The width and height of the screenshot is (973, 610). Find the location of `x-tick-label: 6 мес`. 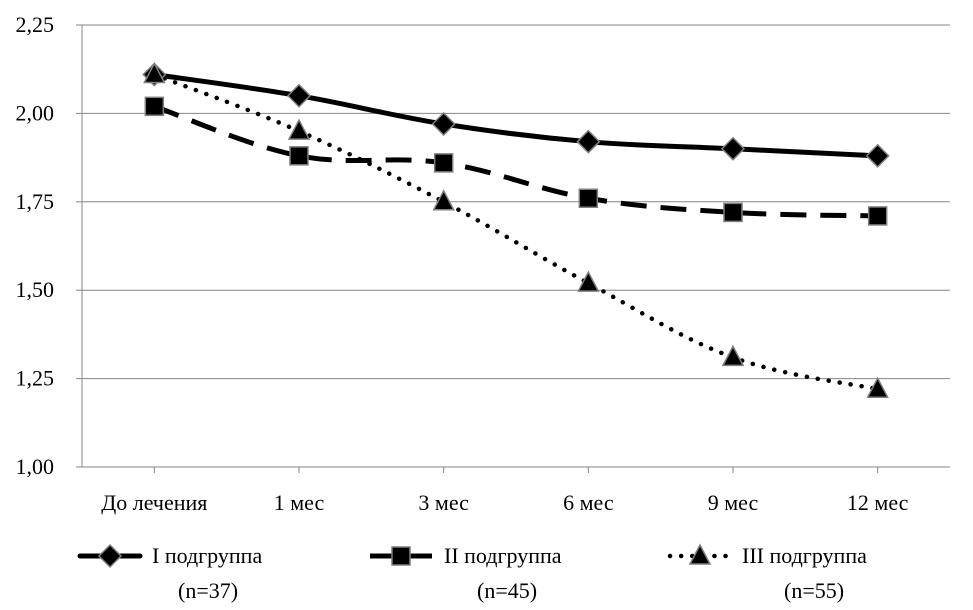

x-tick-label: 6 мес is located at coordinates (588, 502).